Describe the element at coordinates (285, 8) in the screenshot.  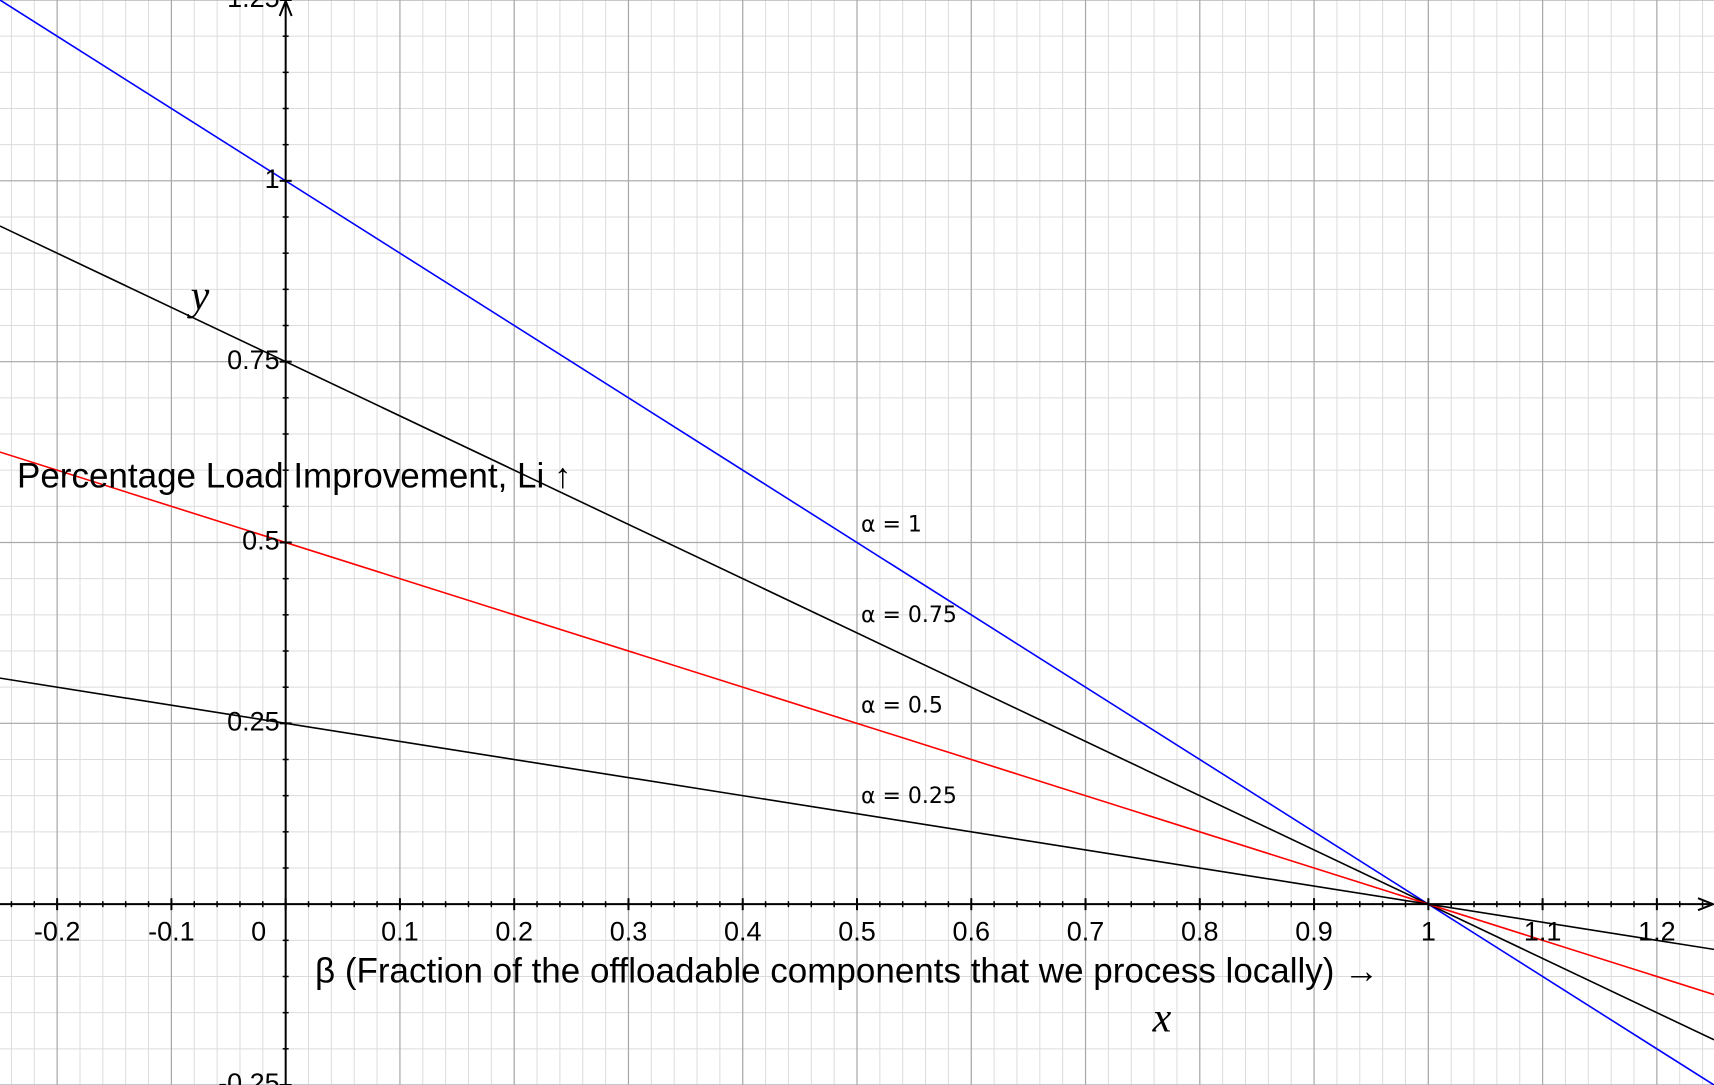
I see `y-axis-arrow` at that location.